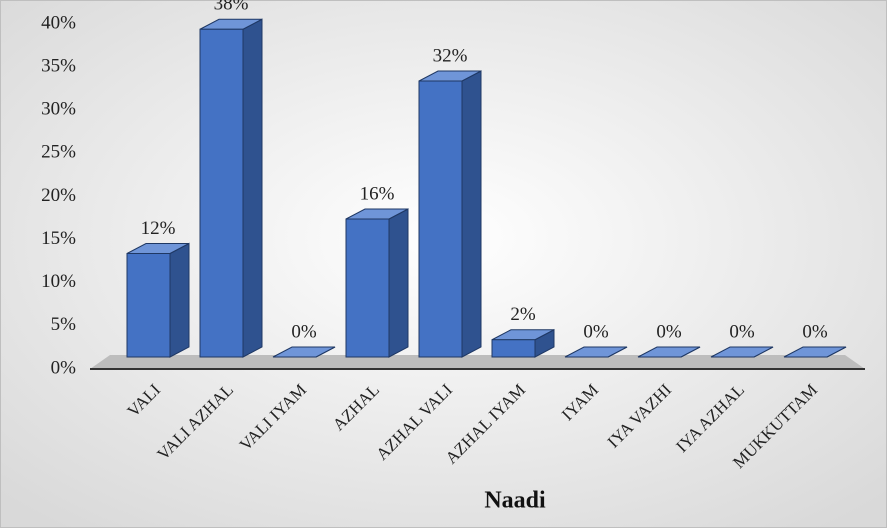  I want to click on y-tick-label: 25%, so click(58, 152).